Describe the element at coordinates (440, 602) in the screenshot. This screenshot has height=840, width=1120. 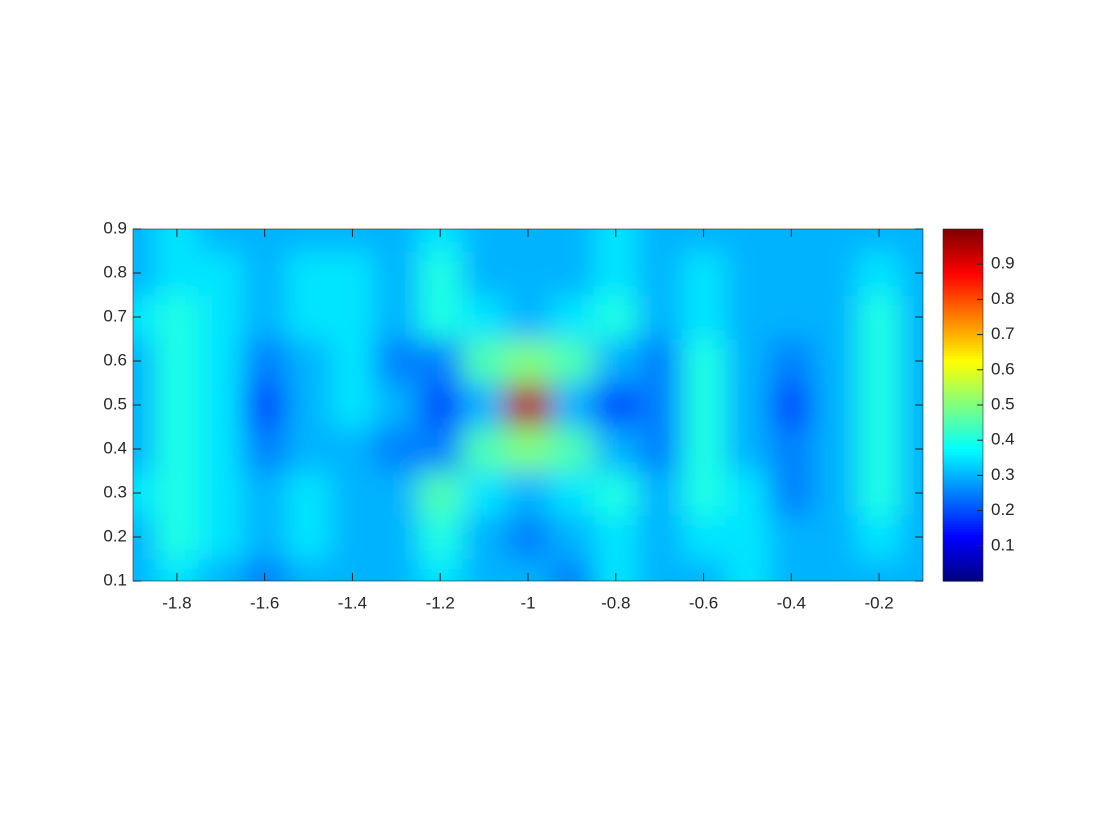
I see `x-tick-label: -1.2` at that location.